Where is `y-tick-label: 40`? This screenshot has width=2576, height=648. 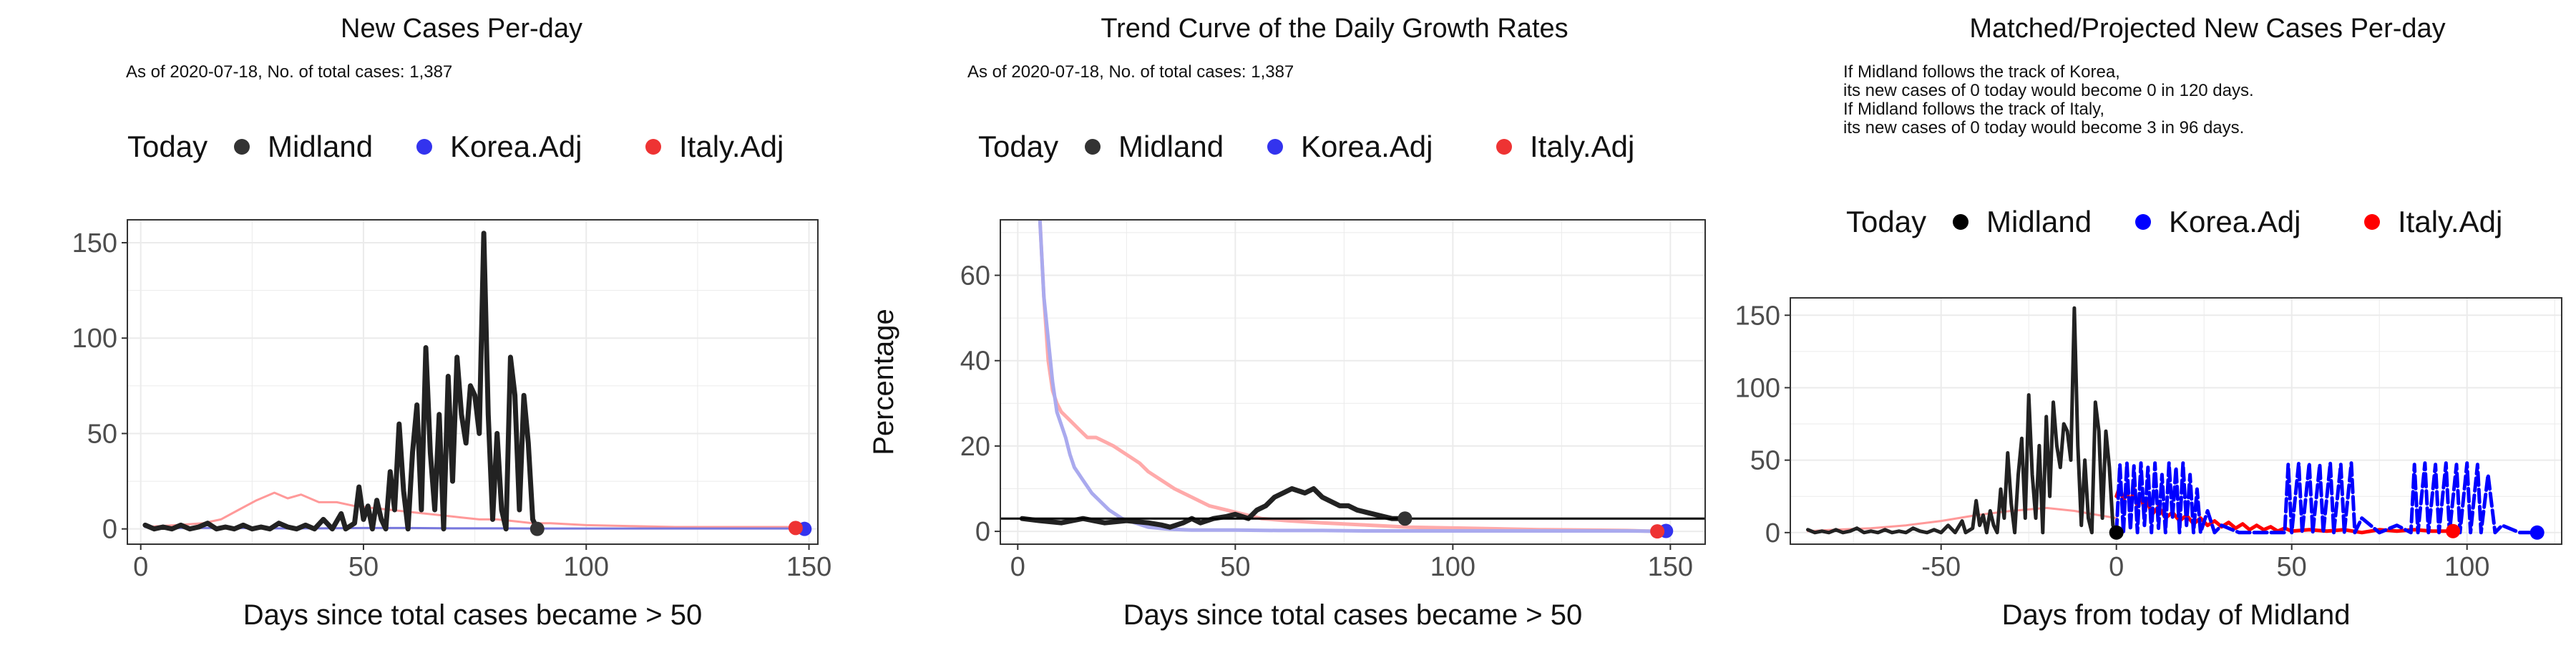 y-tick-label: 40 is located at coordinates (975, 362).